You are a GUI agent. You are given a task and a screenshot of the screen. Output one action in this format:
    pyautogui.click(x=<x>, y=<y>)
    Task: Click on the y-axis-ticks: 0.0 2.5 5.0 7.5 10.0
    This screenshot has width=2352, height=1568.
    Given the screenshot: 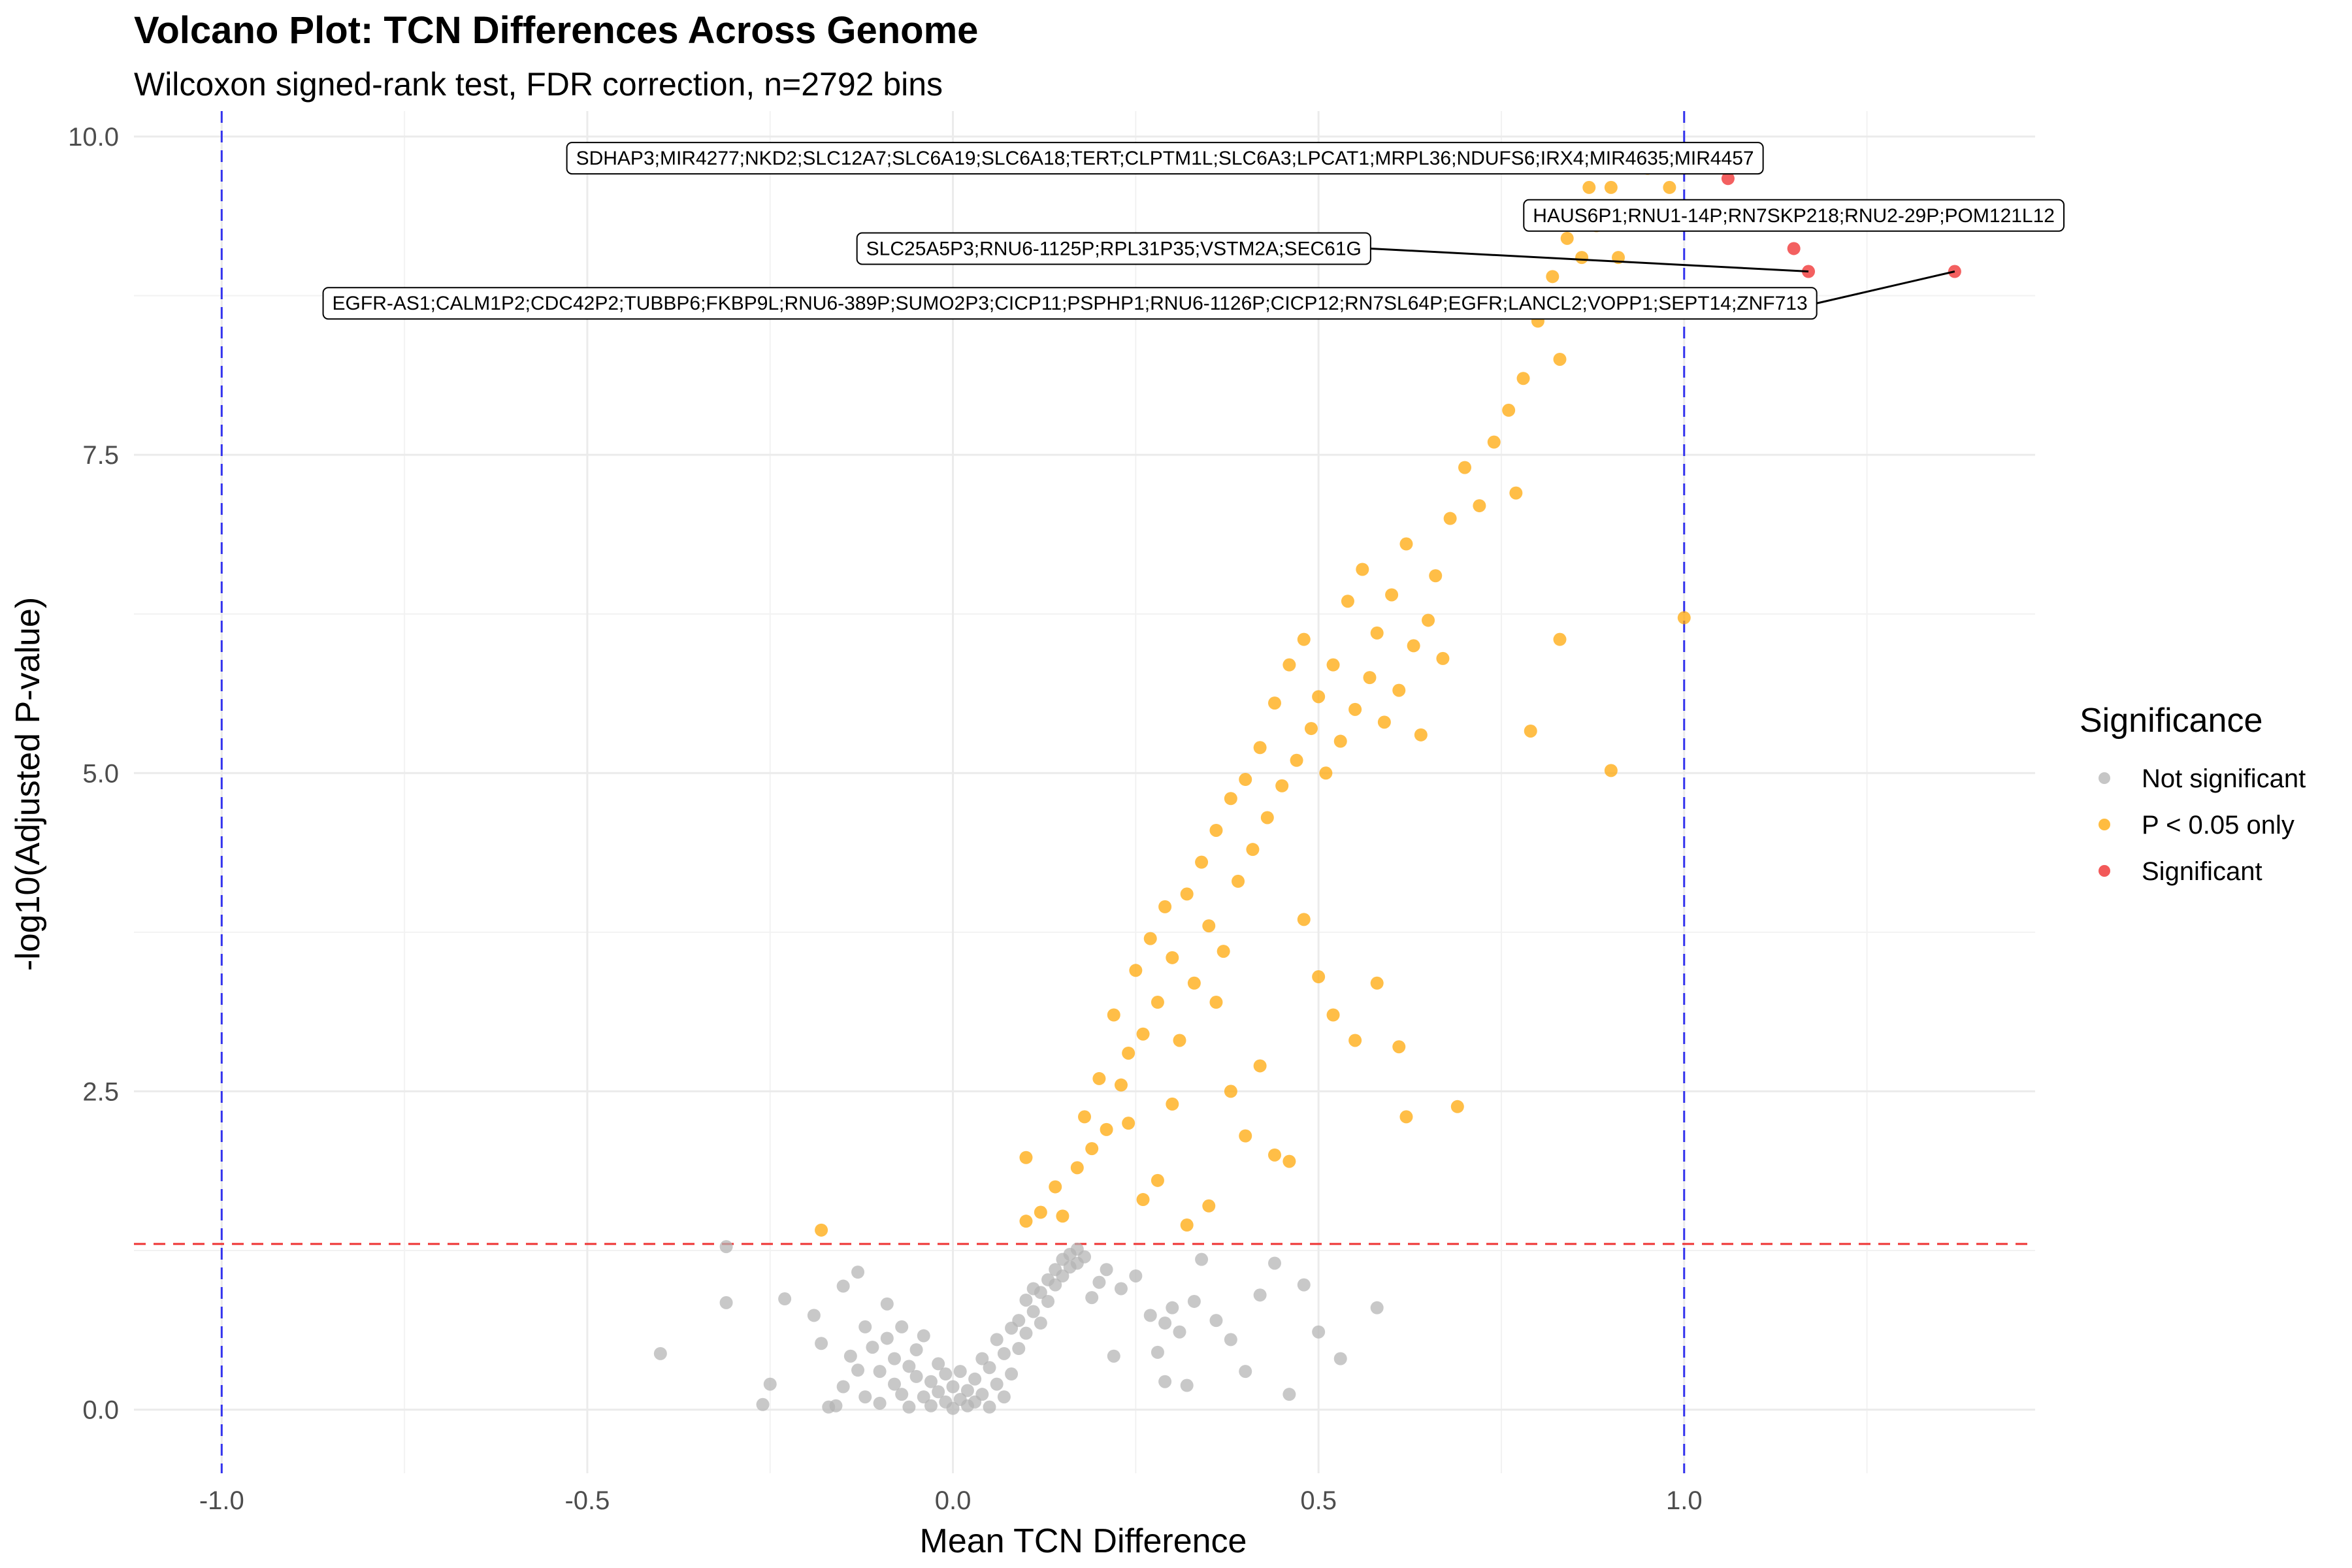 What is the action you would take?
    pyautogui.click(x=93, y=774)
    